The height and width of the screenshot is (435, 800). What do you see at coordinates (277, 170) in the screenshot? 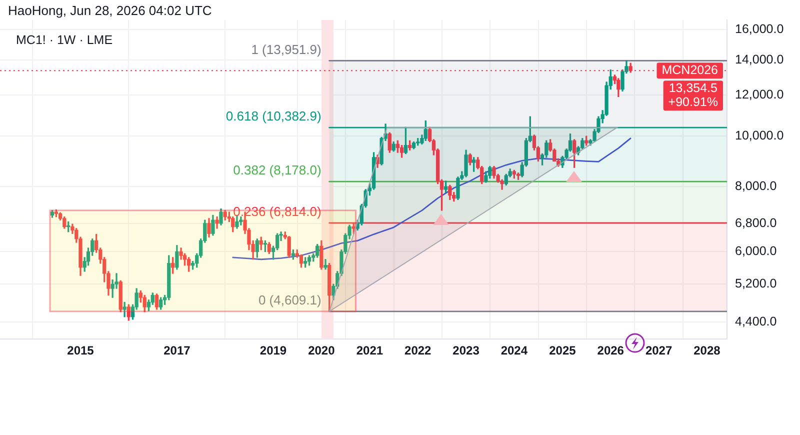
I see `series-label: 0.382 (8,178.0)` at bounding box center [277, 170].